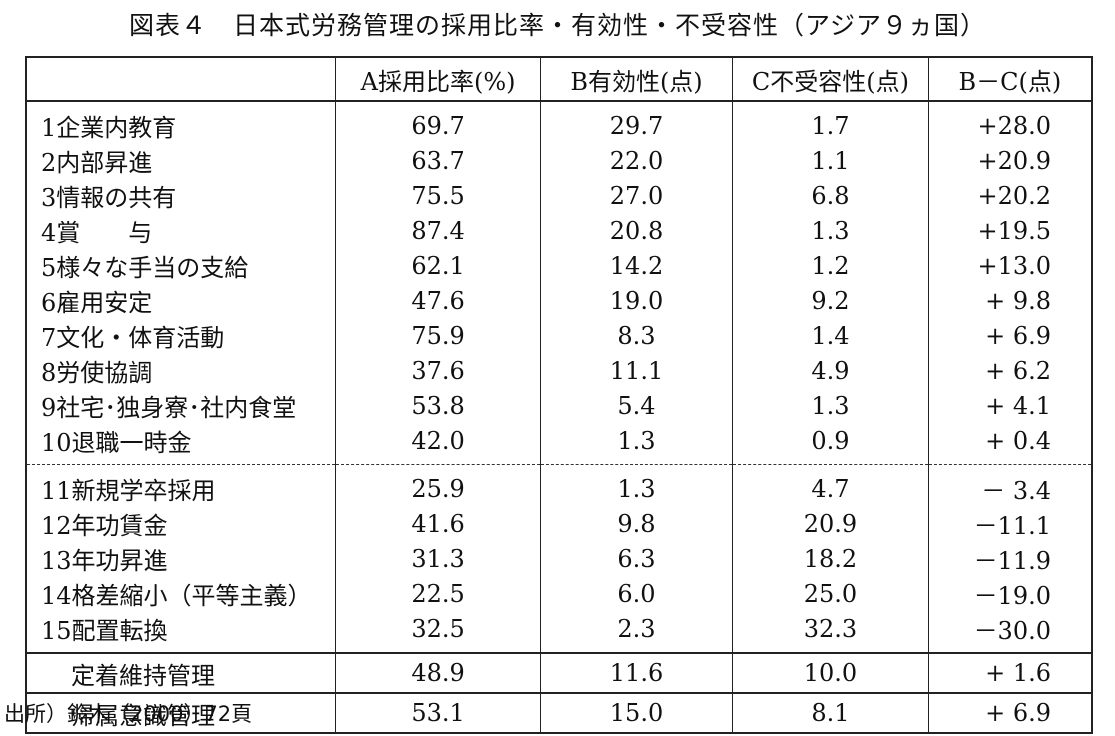 This screenshot has width=1115, height=736. What do you see at coordinates (830, 558) in the screenshot?
I see `non-acceptance-cell: 18.2` at bounding box center [830, 558].